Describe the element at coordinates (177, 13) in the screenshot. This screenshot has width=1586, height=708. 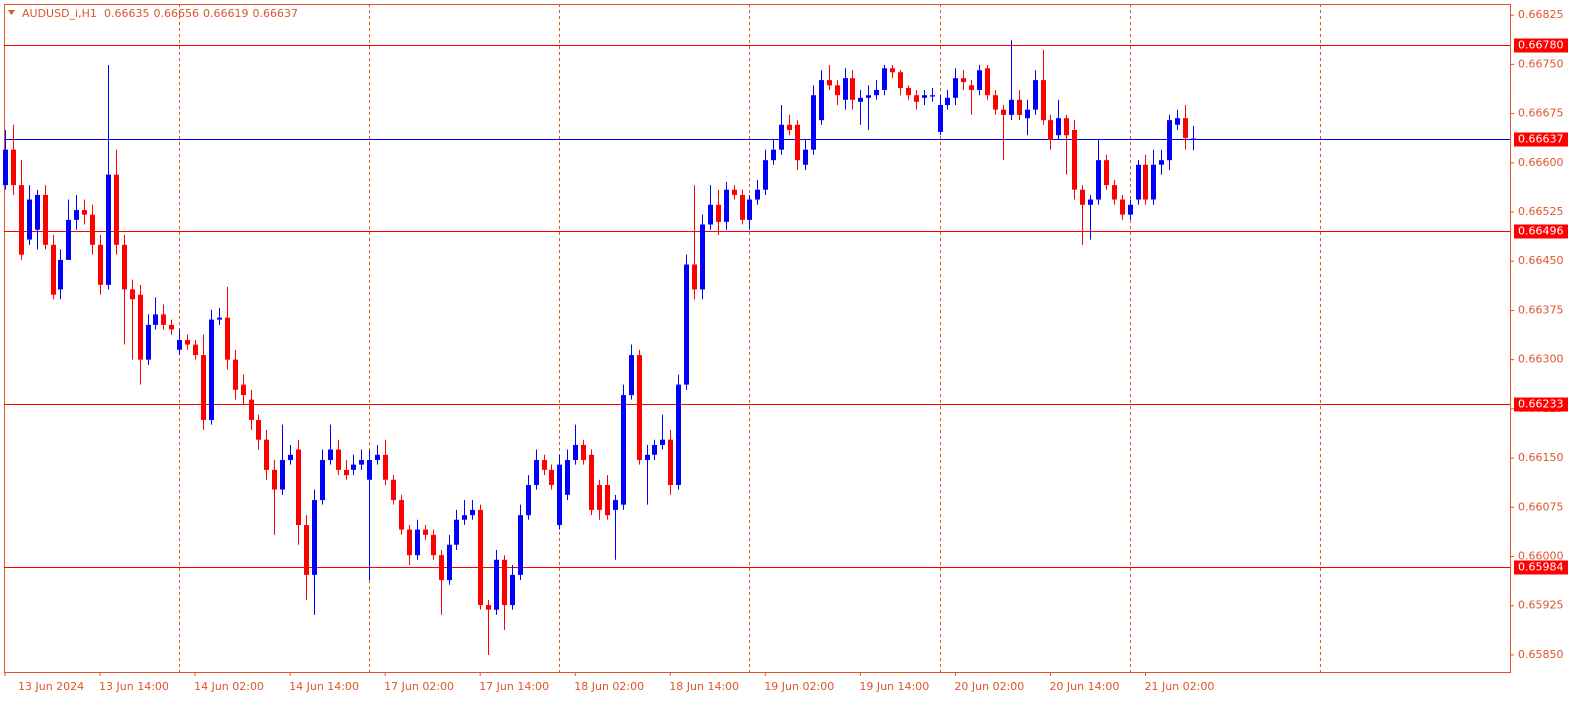
I see `header-value: 0.66656` at that location.